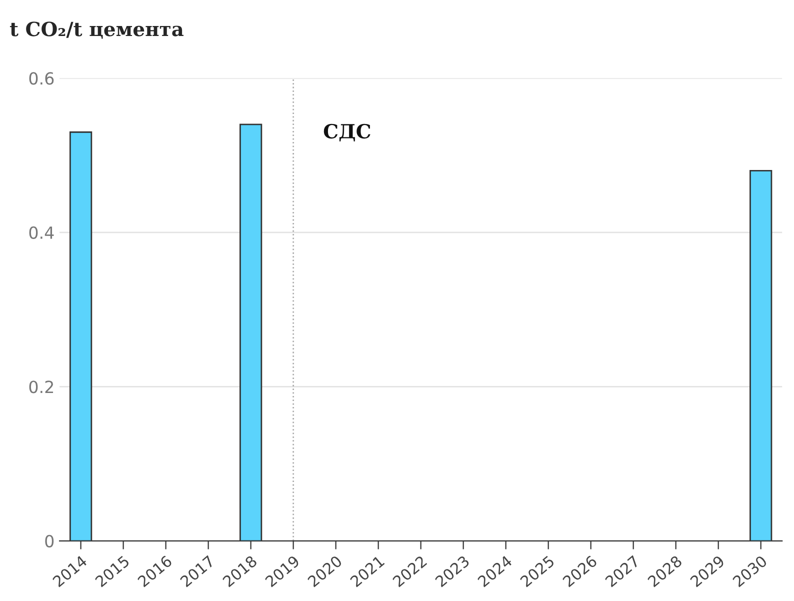 This screenshot has height=601, width=794. I want to click on y-tick-label: 0.2, so click(41, 387).